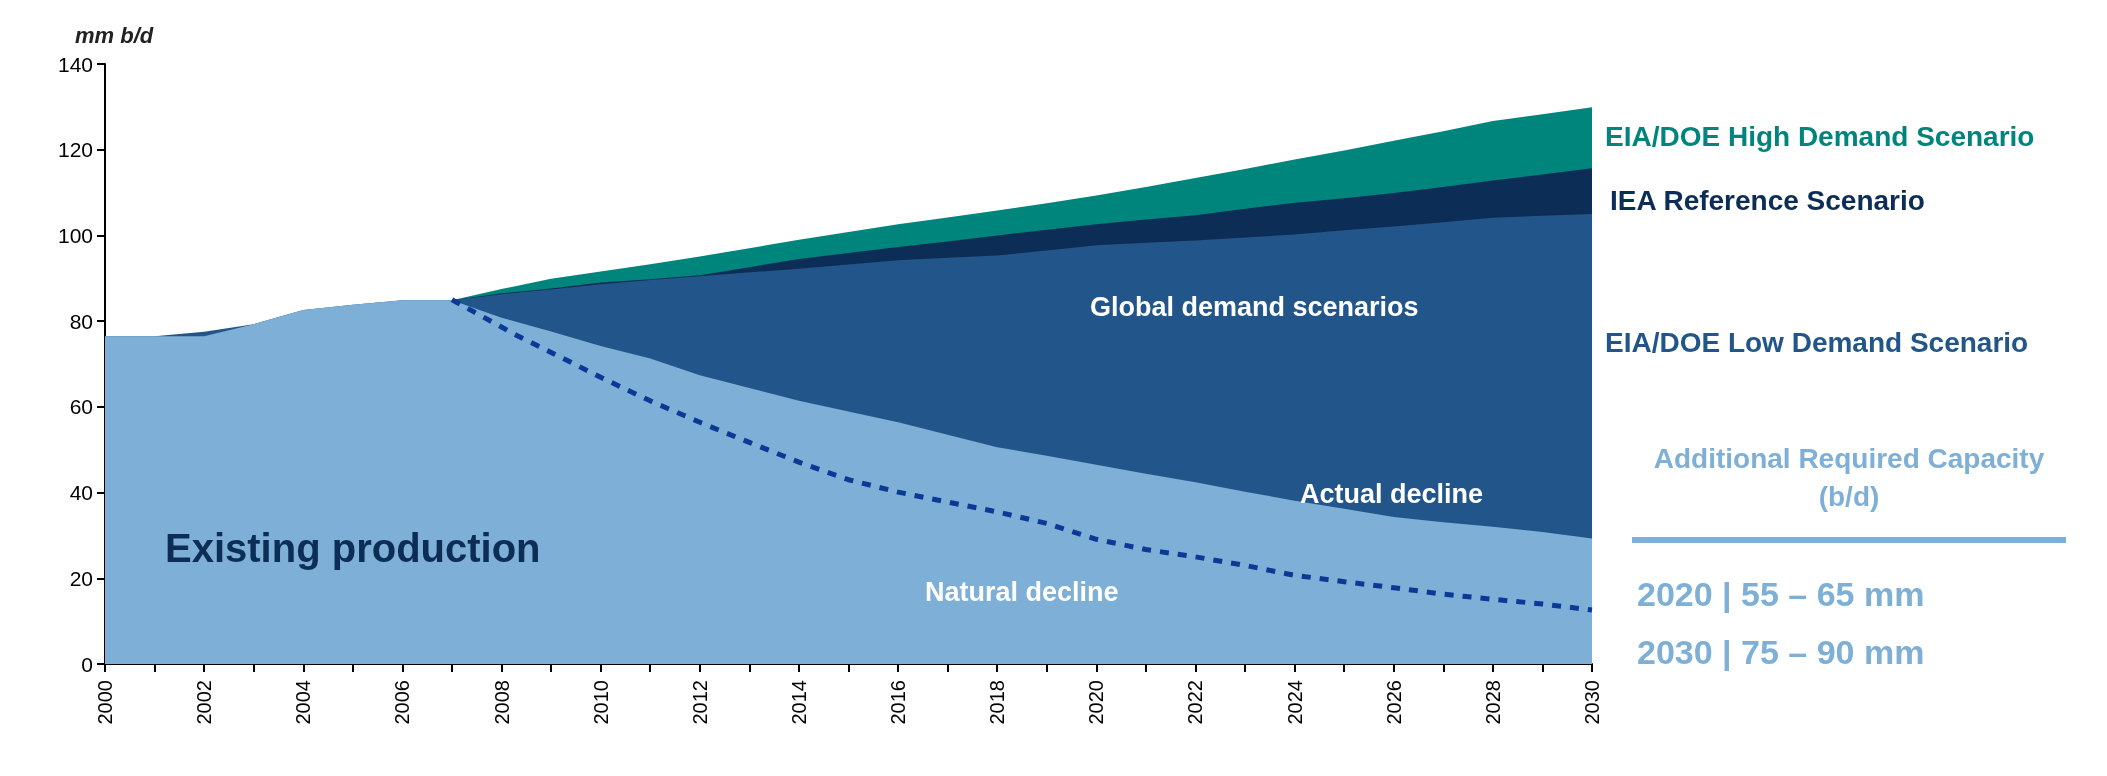 This screenshot has width=2107, height=776. Describe the element at coordinates (75, 64) in the screenshot. I see `y-tick-label: 140` at that location.